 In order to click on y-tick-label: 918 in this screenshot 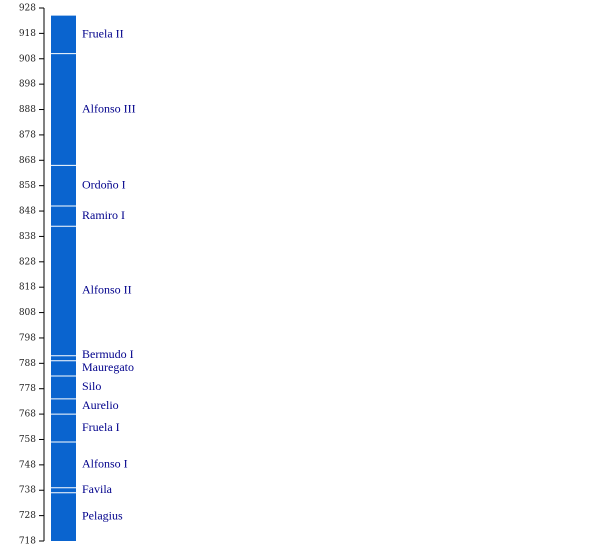, I will do `click(27, 34)`.